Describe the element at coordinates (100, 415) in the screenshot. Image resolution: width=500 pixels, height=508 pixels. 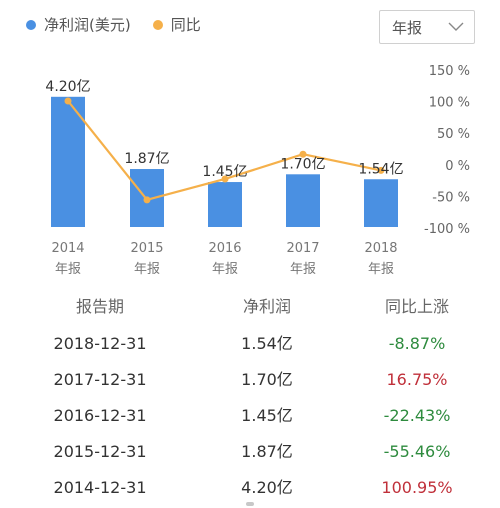
I see `row-date: 2016-12-31` at that location.